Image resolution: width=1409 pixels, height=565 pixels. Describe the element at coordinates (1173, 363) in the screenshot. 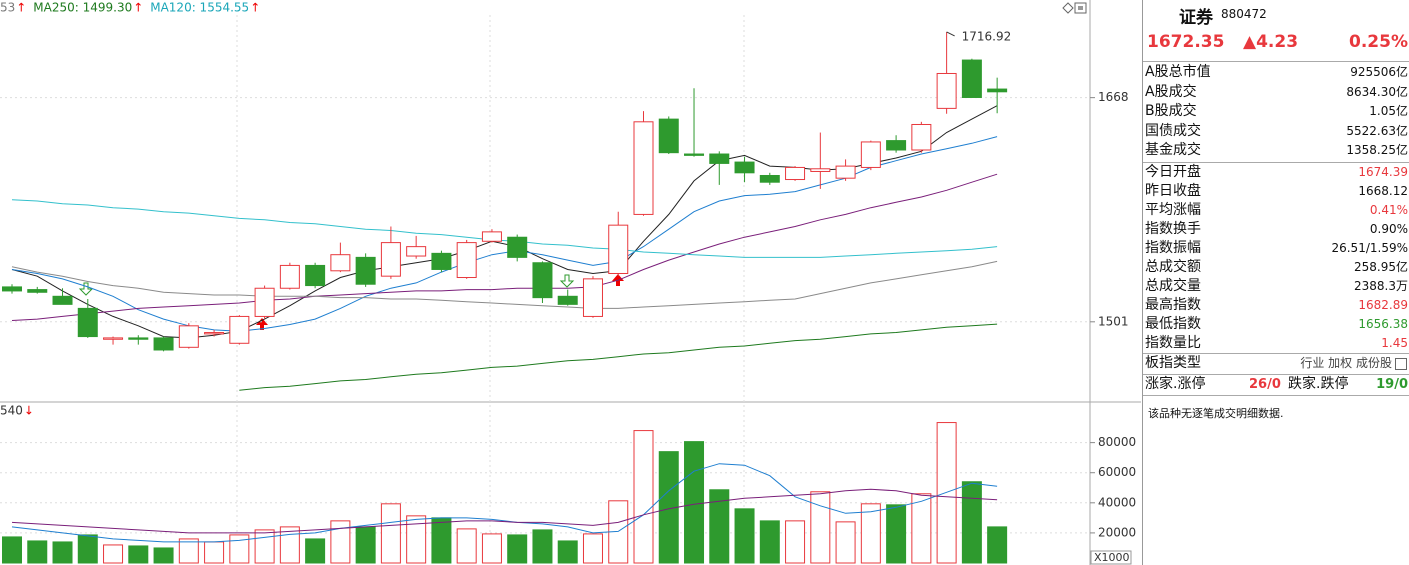

I see `type-label: 板指类型` at that location.